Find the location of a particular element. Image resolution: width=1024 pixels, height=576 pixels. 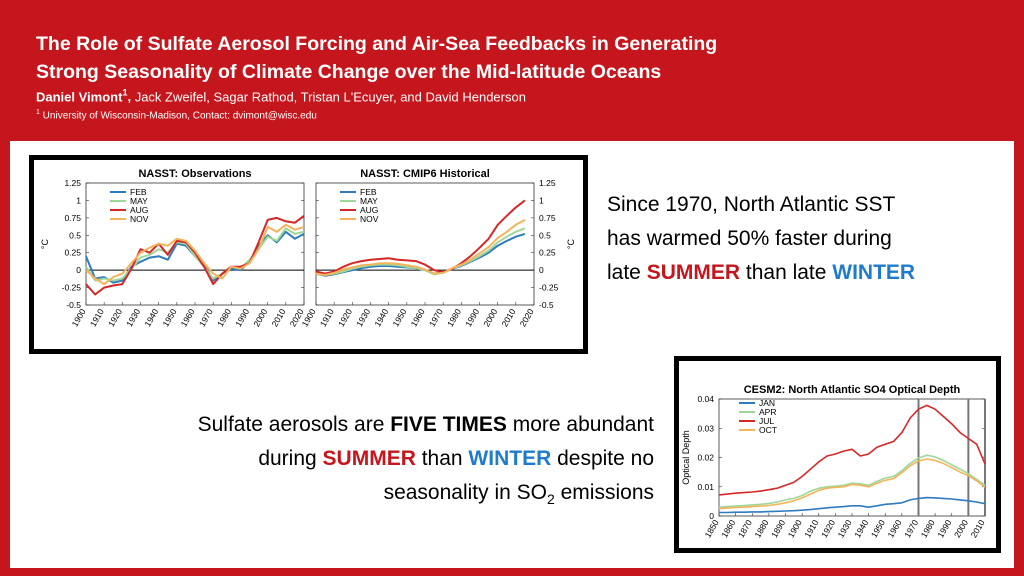

x-tick-label: 1870 is located at coordinates (745, 529).